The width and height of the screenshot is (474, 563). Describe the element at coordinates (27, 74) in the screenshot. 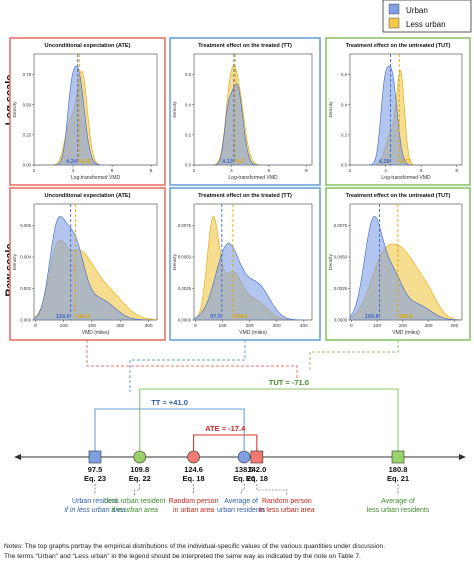

I see `y-tick-label: 0.75` at that location.